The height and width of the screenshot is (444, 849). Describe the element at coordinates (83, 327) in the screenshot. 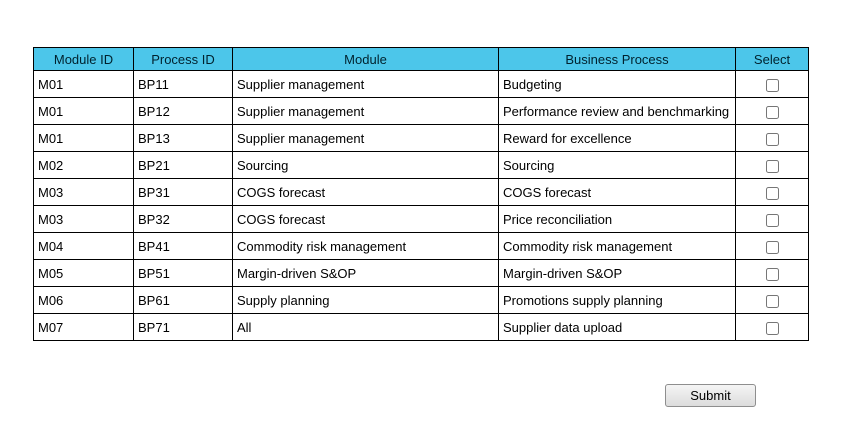

I see `cell-module-id: M07` at that location.